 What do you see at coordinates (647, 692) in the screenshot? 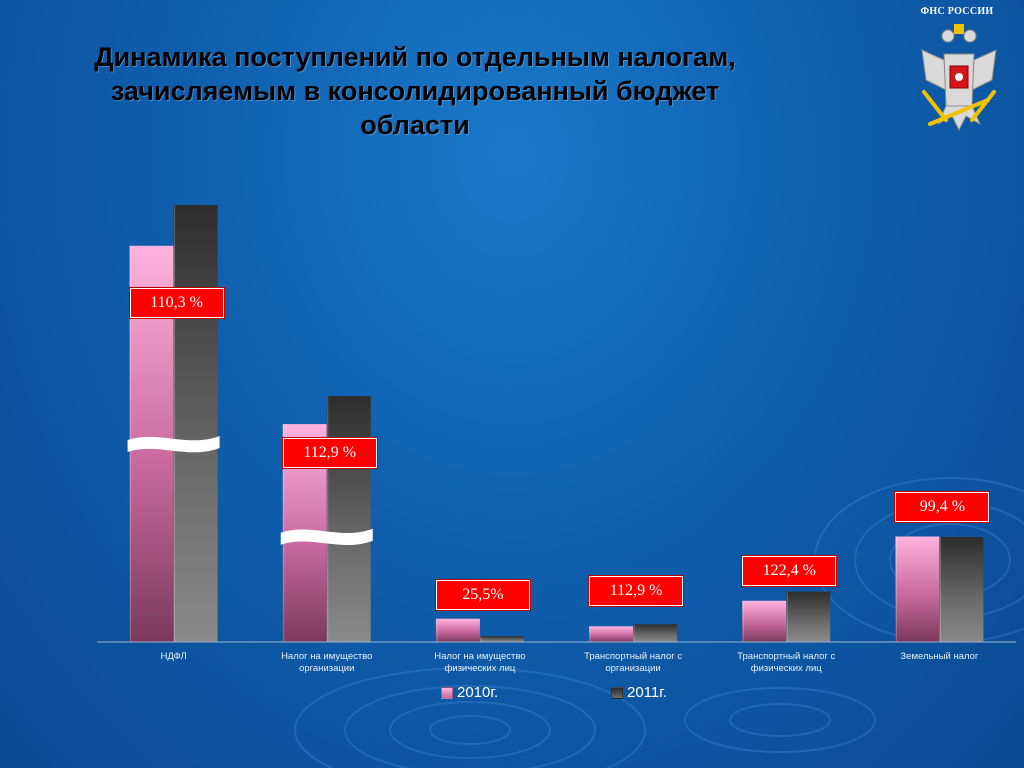
I see `legend-label-2011: 2011г.` at bounding box center [647, 692].